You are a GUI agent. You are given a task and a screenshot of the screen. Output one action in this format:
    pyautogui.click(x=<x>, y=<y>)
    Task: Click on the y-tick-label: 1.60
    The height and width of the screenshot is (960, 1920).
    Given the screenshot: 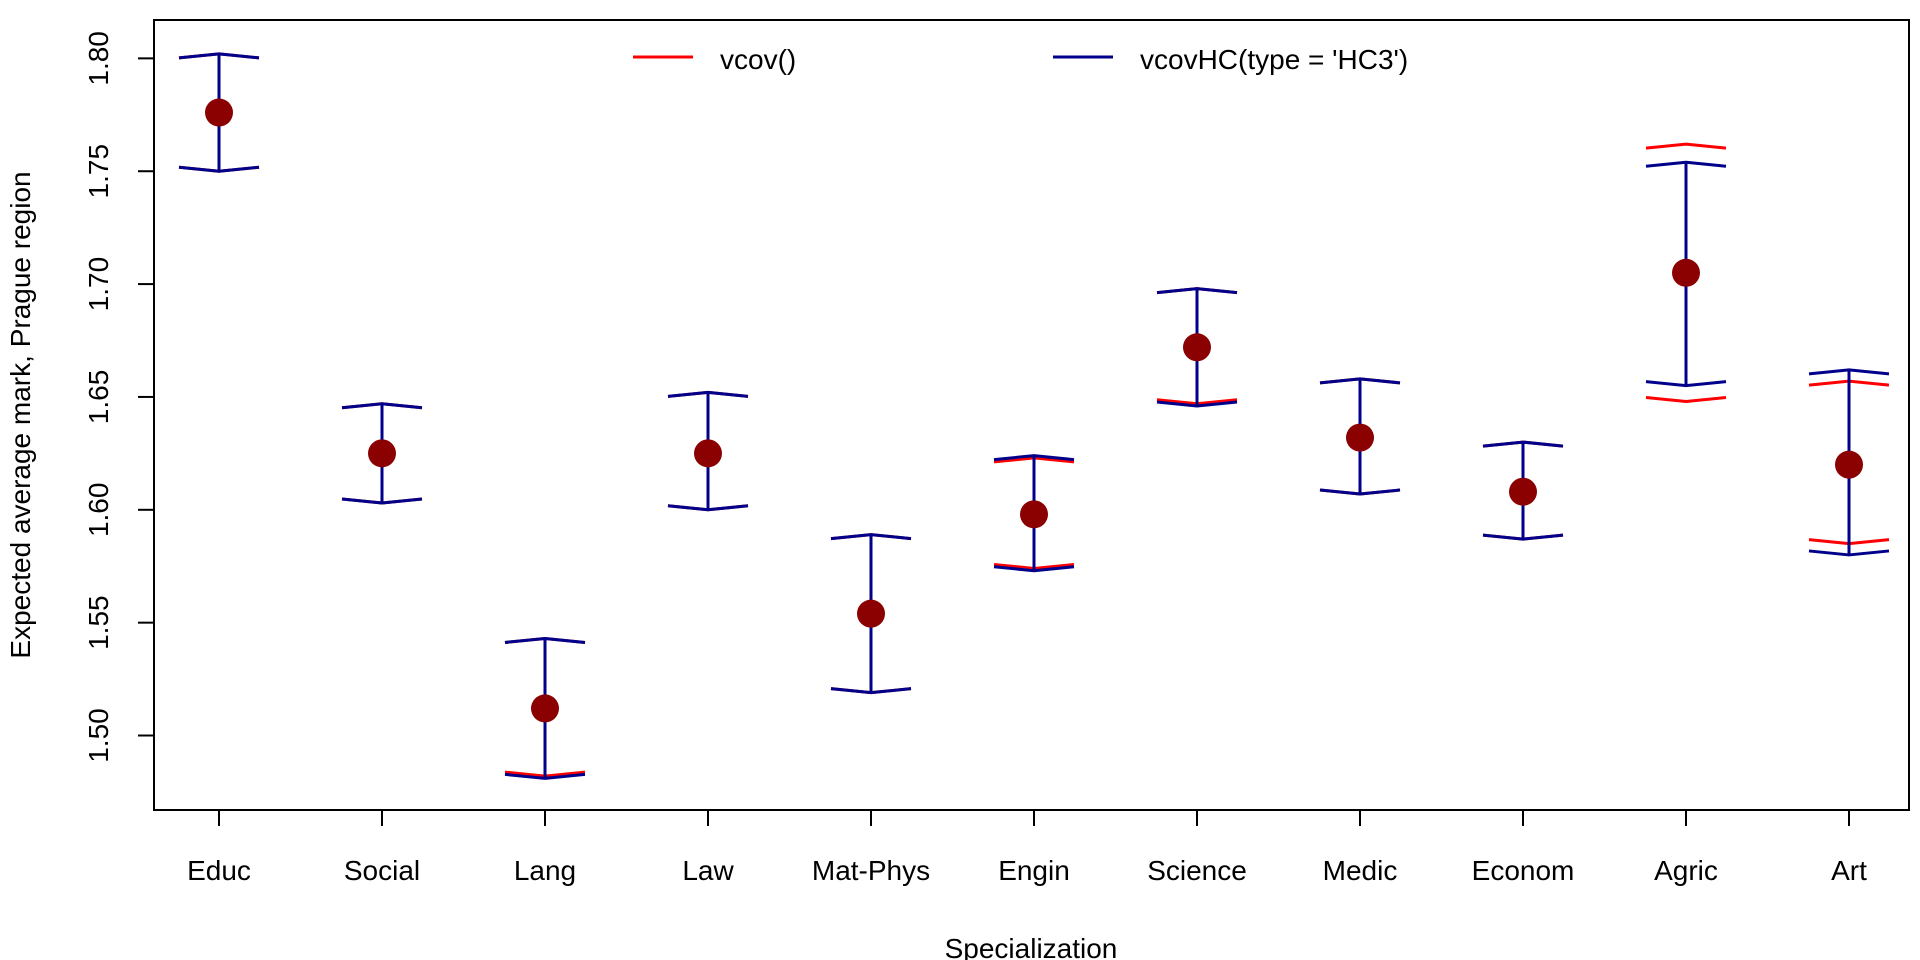 What is the action you would take?
    pyautogui.click(x=98, y=510)
    